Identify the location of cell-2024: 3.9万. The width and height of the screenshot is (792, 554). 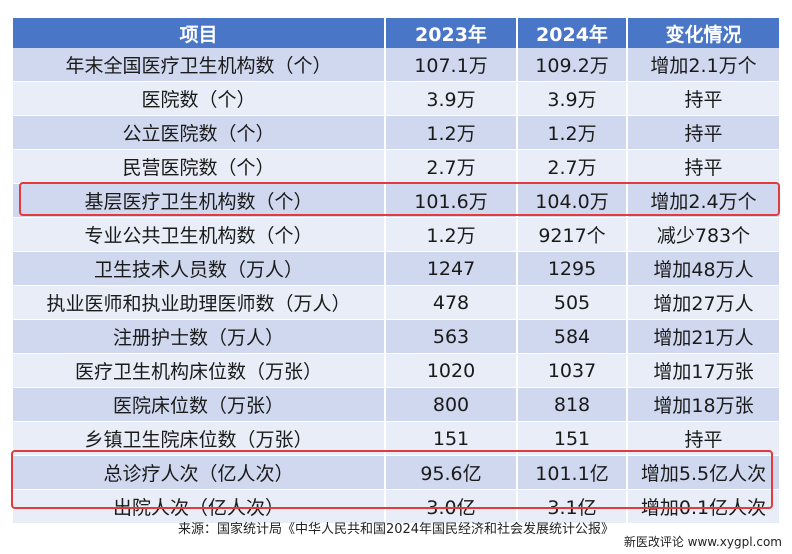
(573, 98).